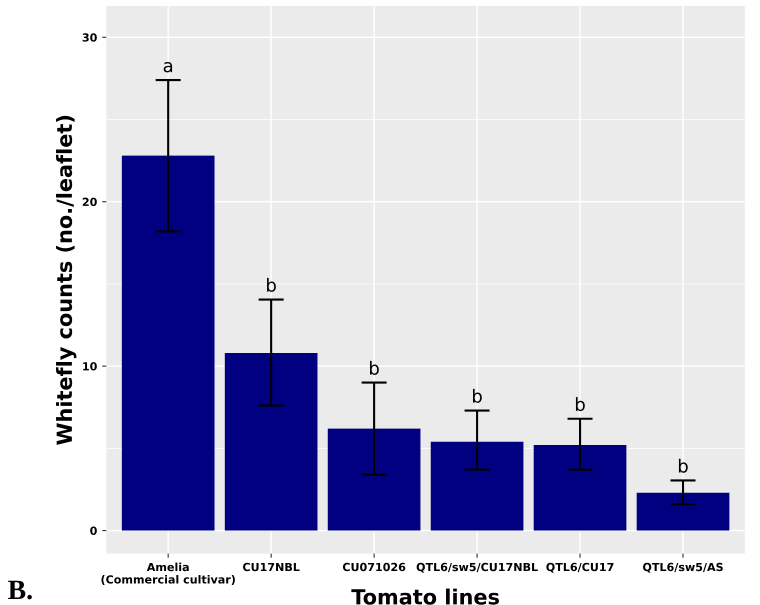 The image size is (760, 605). What do you see at coordinates (425, 596) in the screenshot?
I see `x-axis-title: Tomato lines` at bounding box center [425, 596].